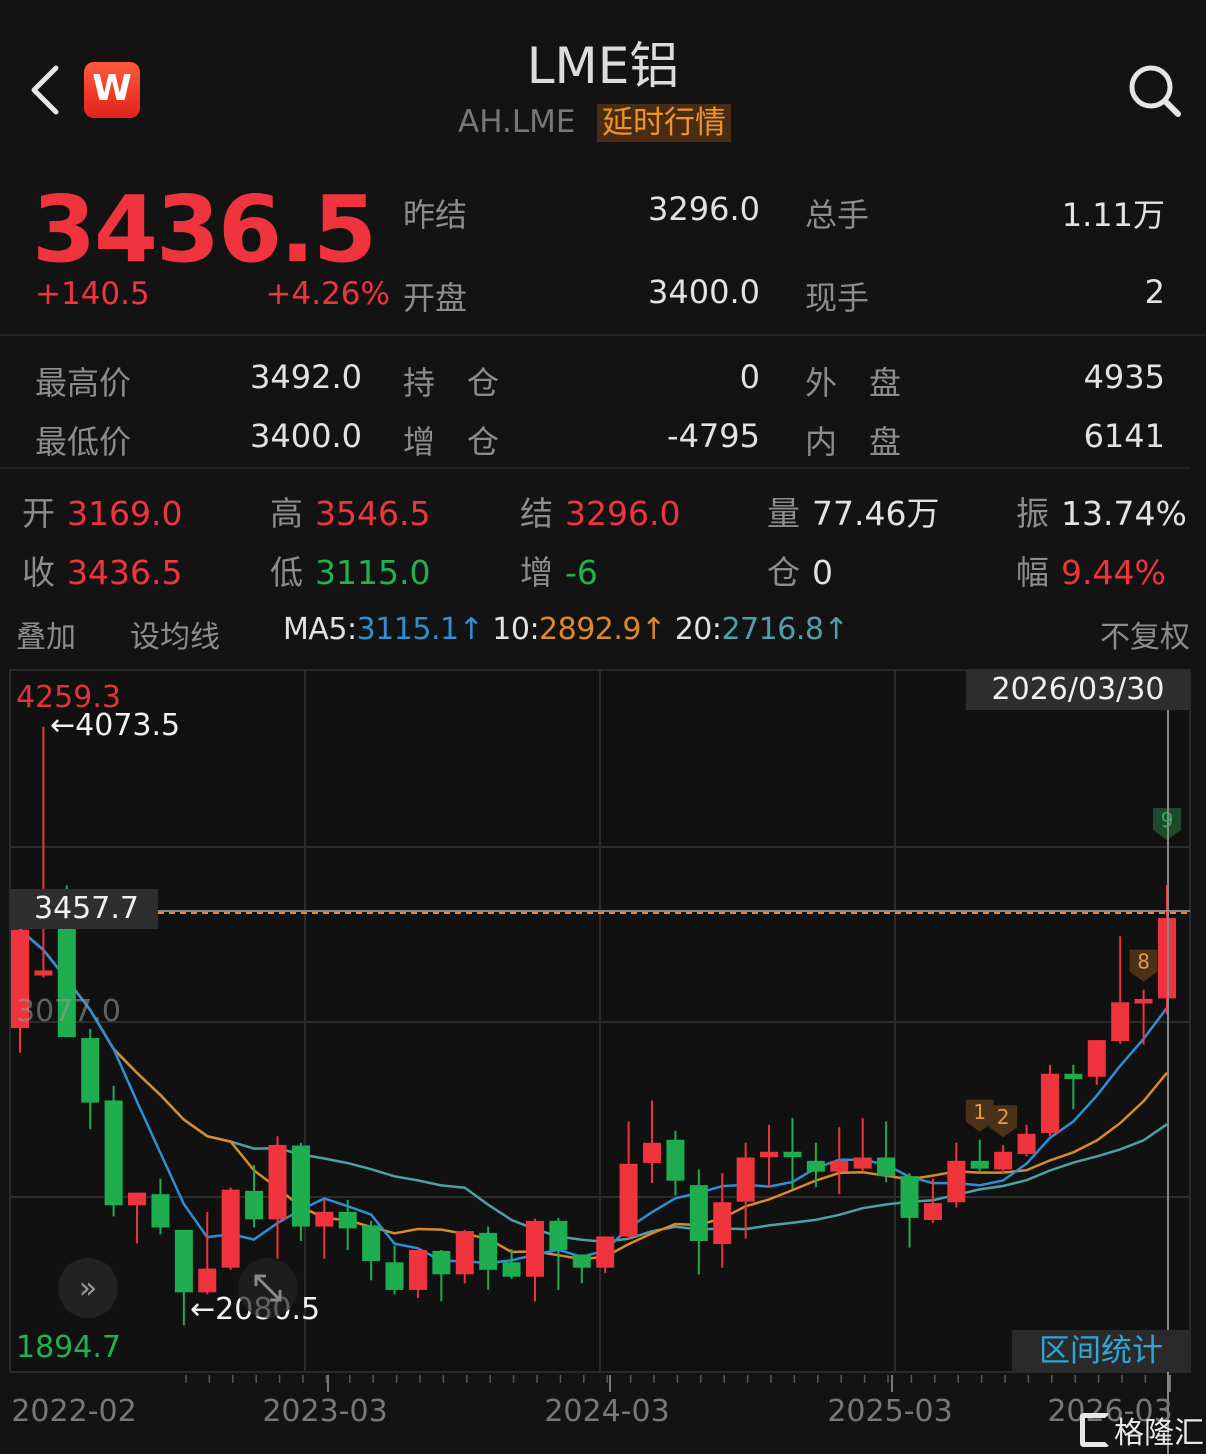 The image size is (1206, 1454). What do you see at coordinates (46, 637) in the screenshot?
I see `overlay-button: 叠加` at bounding box center [46, 637].